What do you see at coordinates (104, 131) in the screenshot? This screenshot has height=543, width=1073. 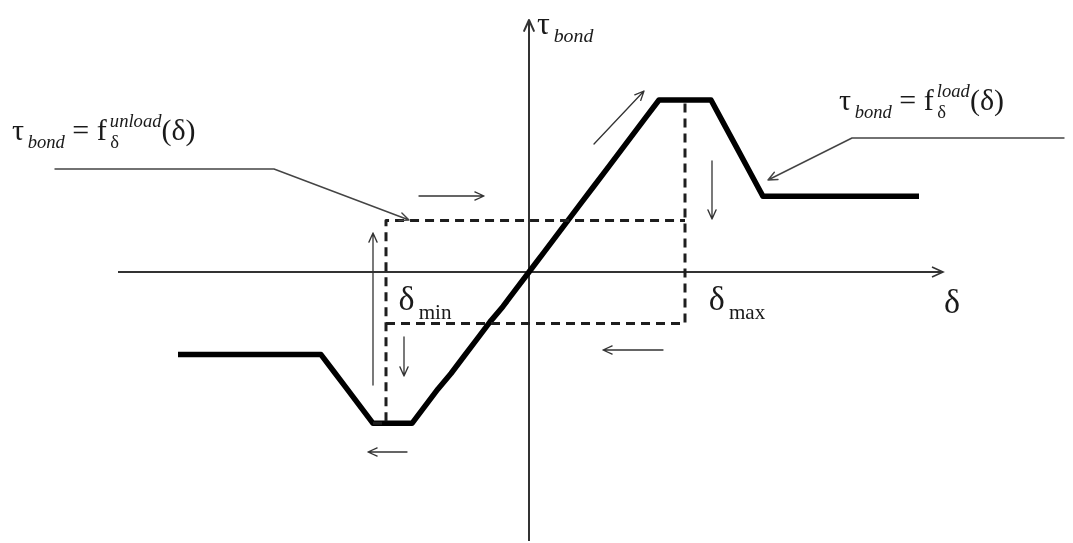 I see `annotation: τ$_{bond}$ = f$_{δ}$$^{unload}$(δ)` at bounding box center [104, 131].